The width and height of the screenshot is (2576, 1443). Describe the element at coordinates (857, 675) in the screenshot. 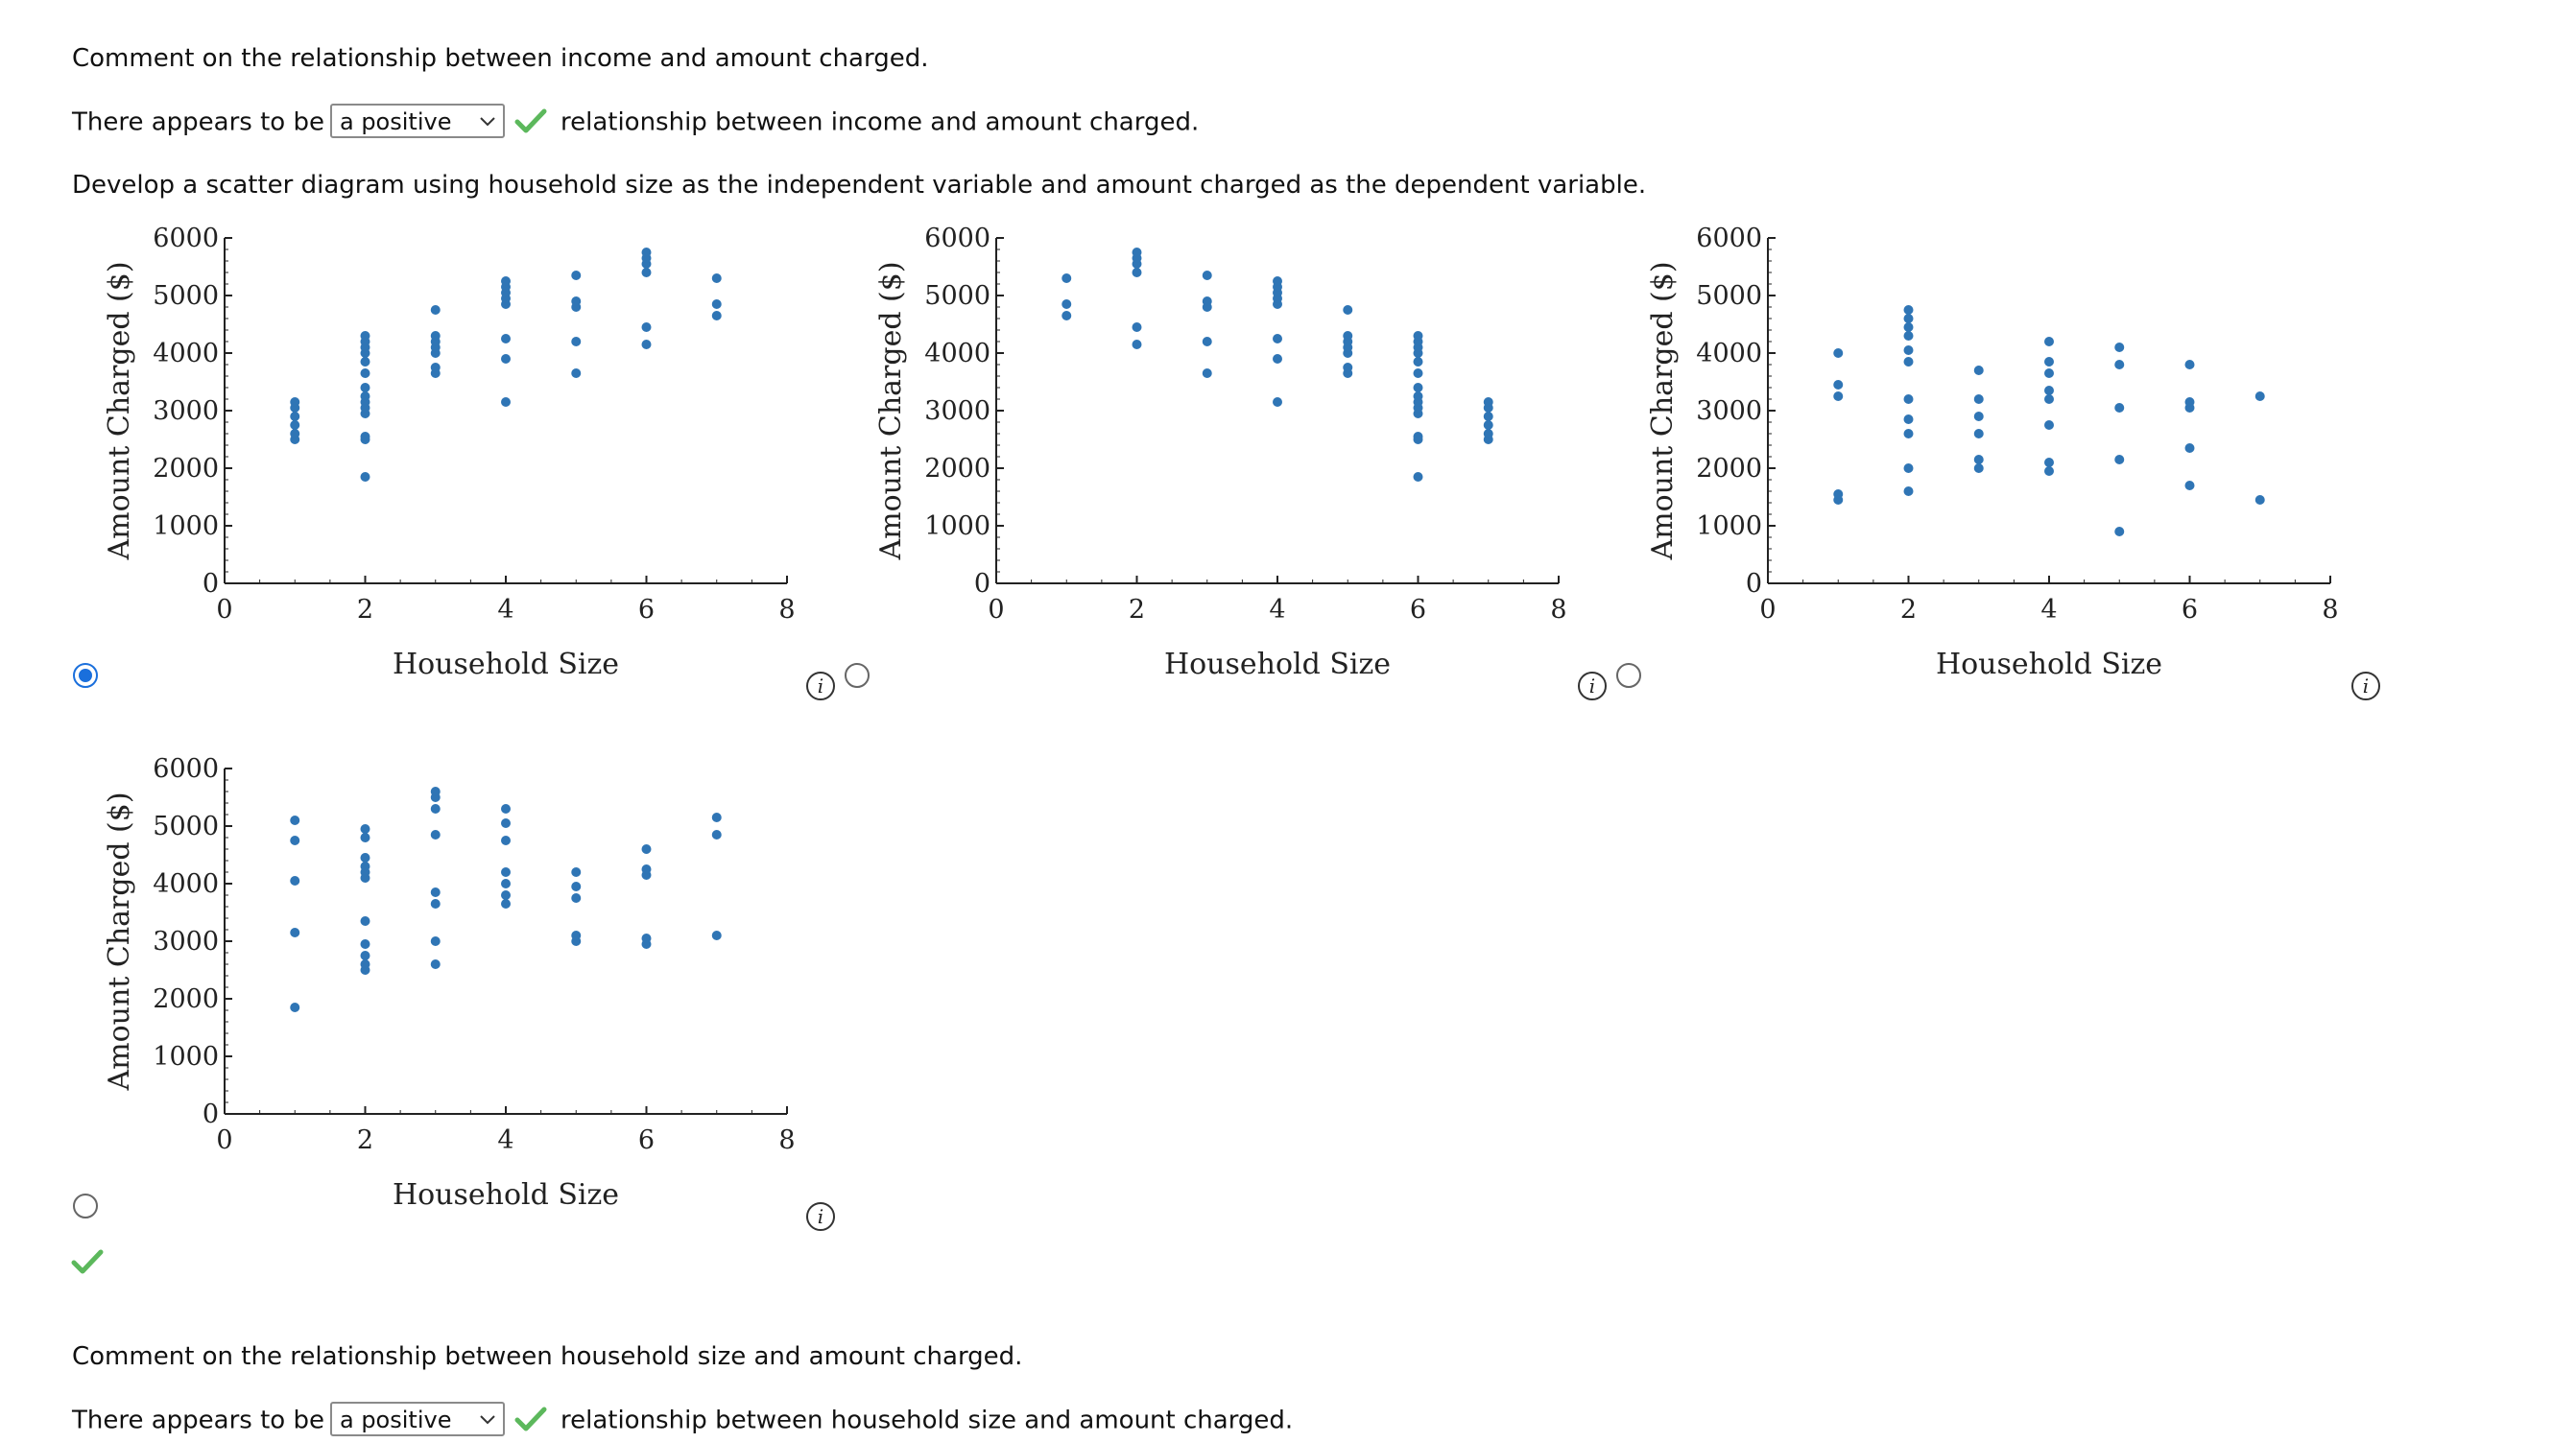

I see `option-2-radio` at that location.